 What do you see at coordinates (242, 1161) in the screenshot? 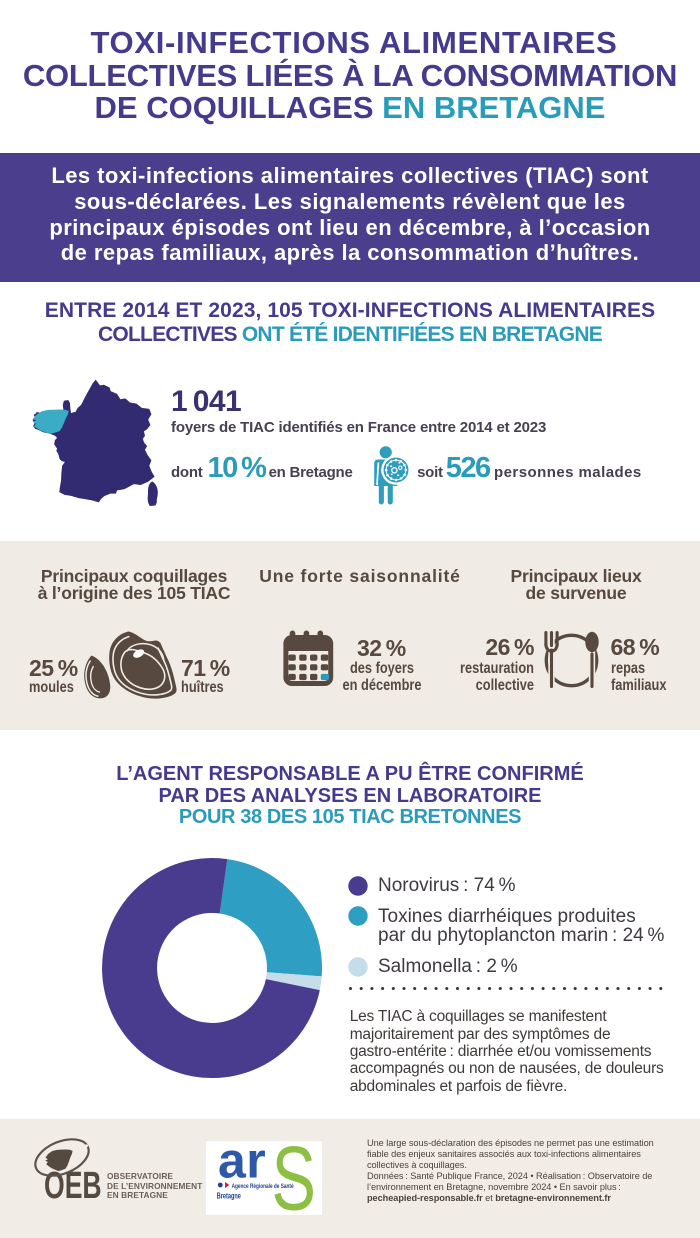
I see `svg-text: ar` at bounding box center [242, 1161].